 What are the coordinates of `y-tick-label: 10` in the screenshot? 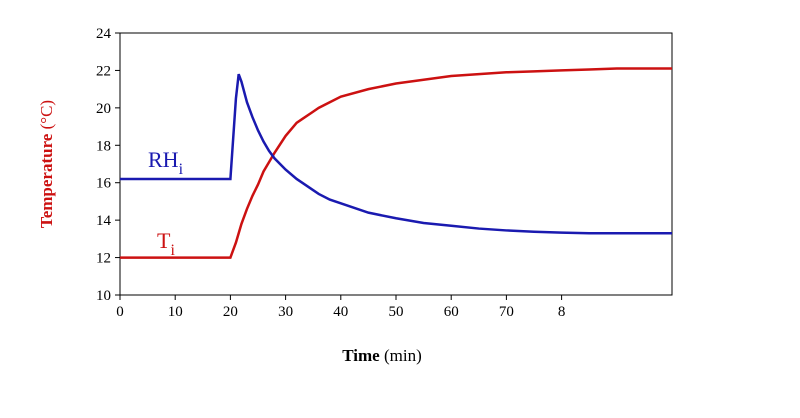 It's located at (103, 296).